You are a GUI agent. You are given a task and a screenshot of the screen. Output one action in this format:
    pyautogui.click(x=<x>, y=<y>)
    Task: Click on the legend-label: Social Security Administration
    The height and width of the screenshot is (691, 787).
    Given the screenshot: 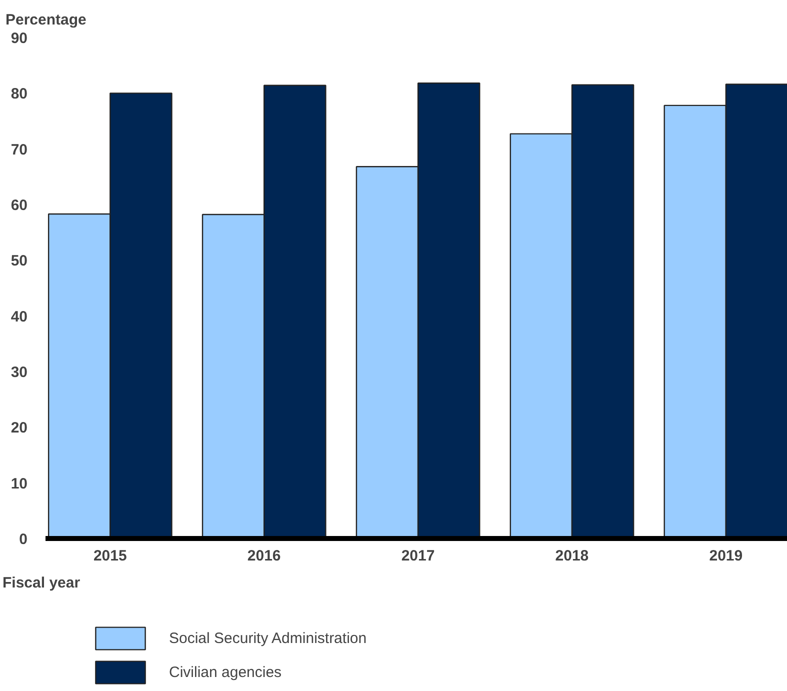 What is the action you would take?
    pyautogui.click(x=268, y=638)
    